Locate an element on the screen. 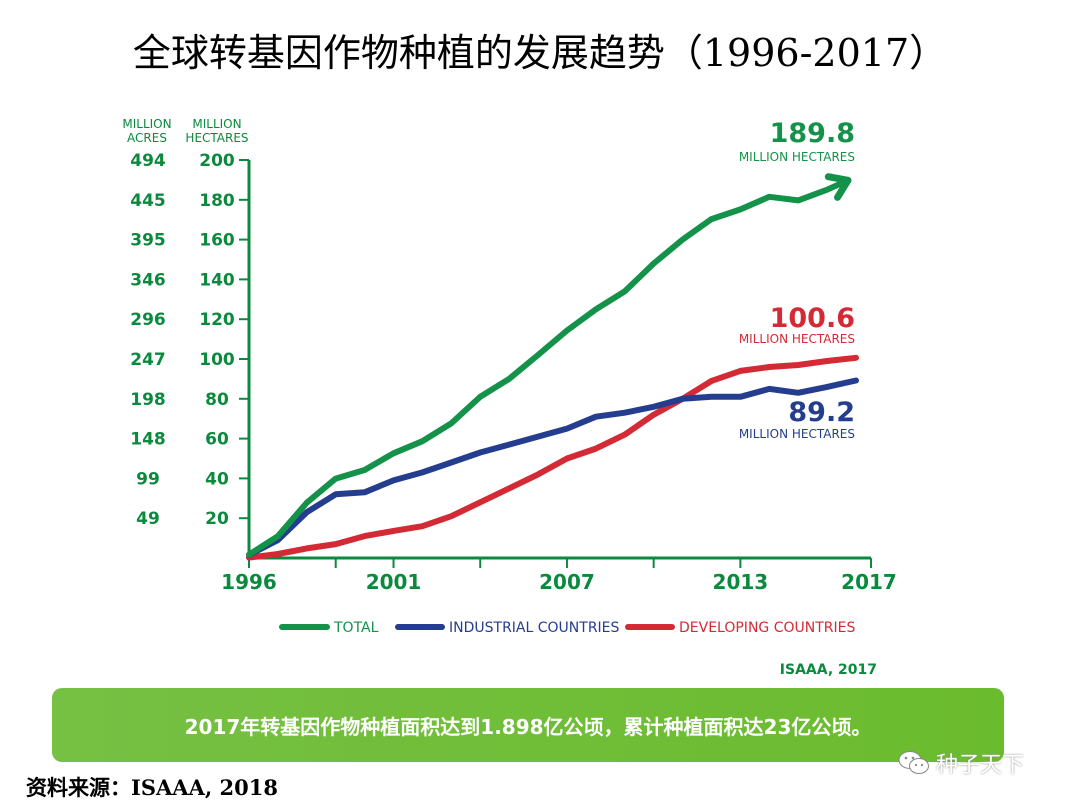 The image size is (1080, 810). summary-banner: 2017年转基因作物种植面积达到1.898亿公顷，累计种植面积达23亿公顷。 is located at coordinates (528, 725).